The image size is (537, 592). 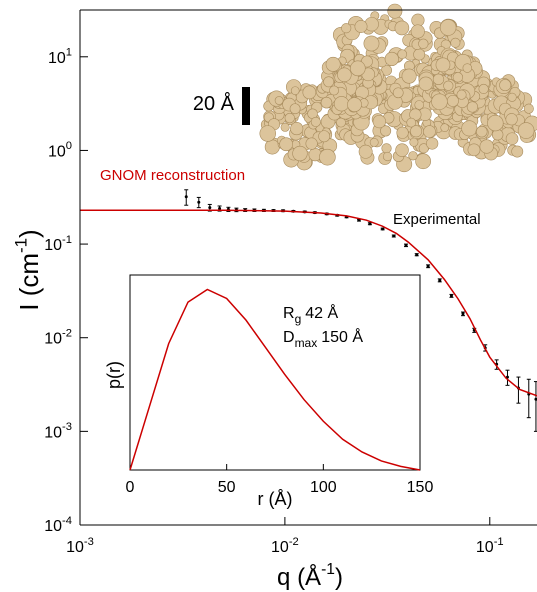 I want to click on y-tick-label-exp: -2, so click(x=67, y=334).